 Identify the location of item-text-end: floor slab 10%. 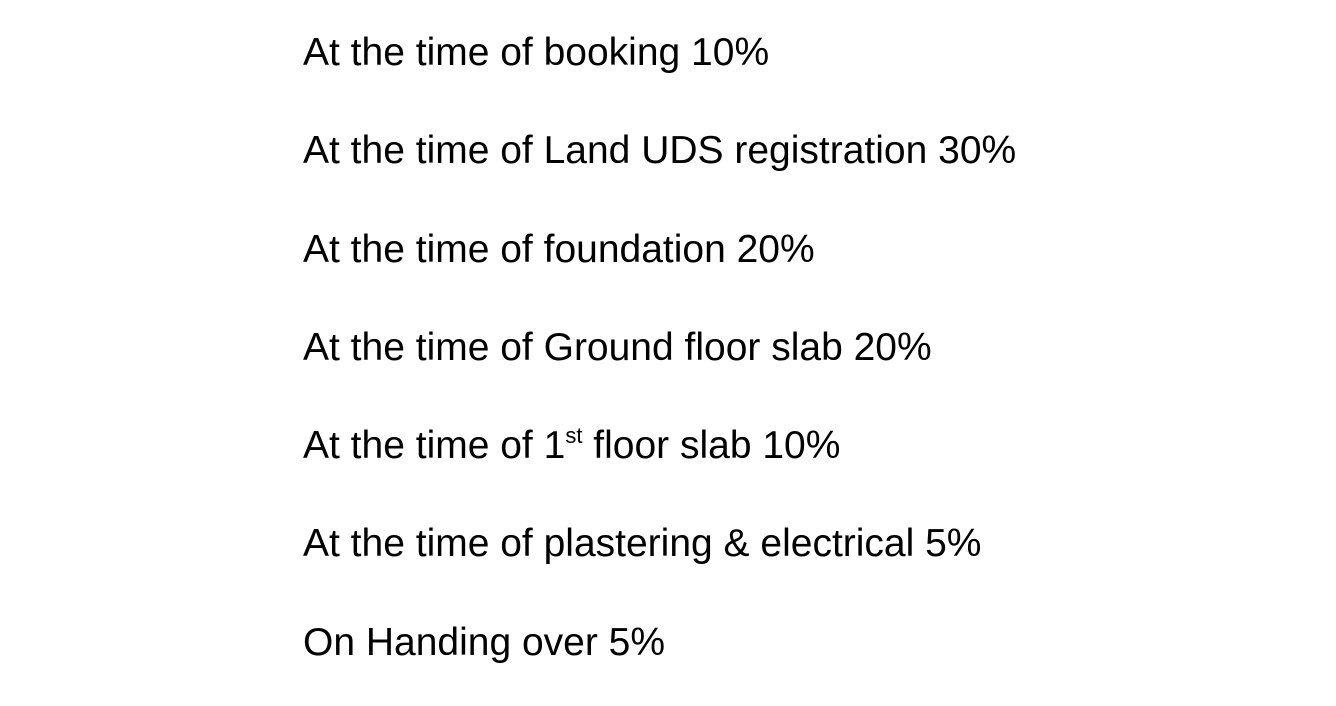
(711, 446).